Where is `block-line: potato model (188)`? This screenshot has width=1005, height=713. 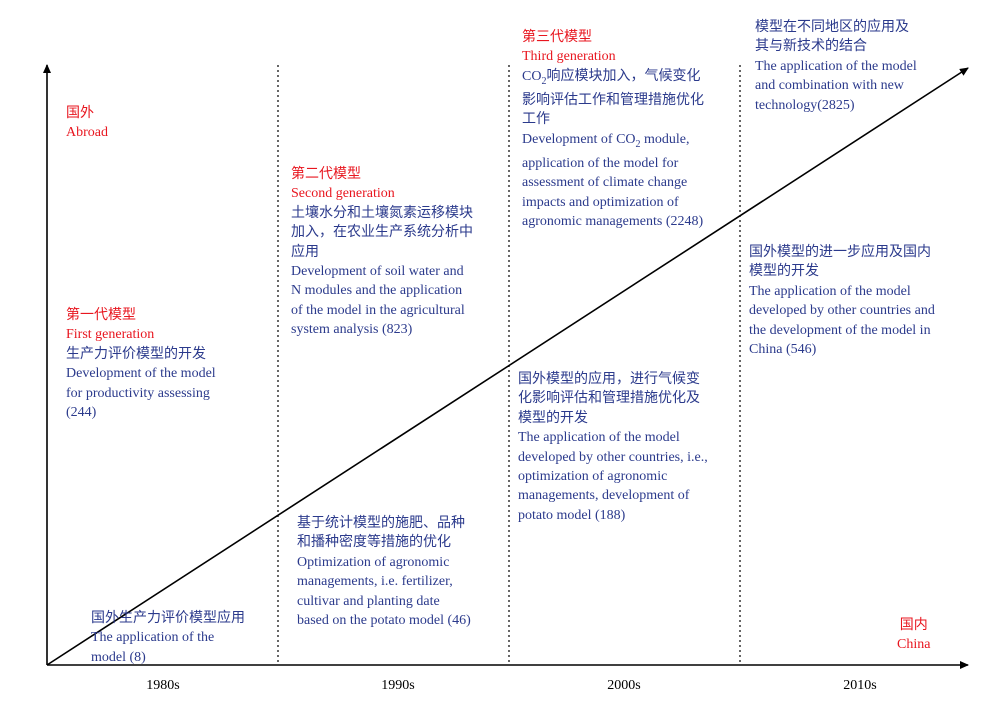
block-line: potato model (188) is located at coordinates (572, 515).